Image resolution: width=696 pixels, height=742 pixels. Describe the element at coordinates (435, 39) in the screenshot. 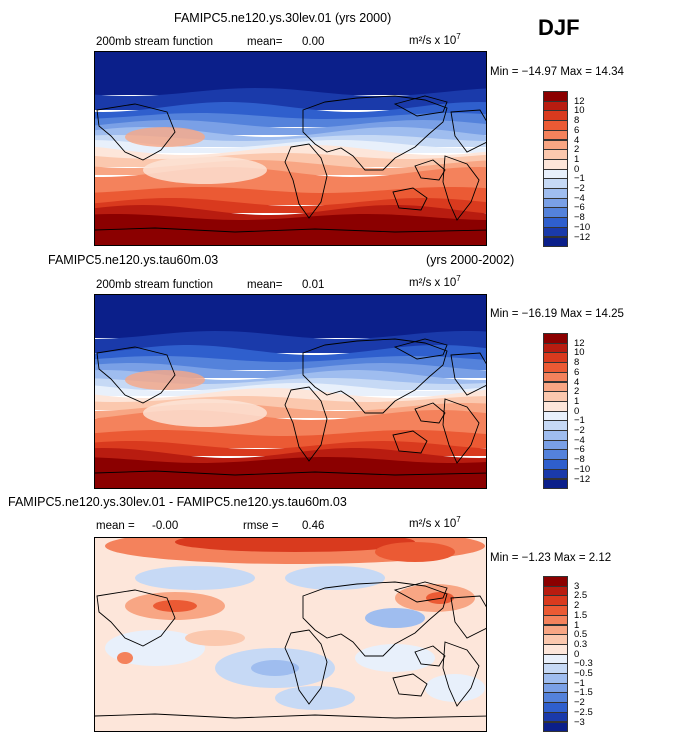

I see `panel1-units: m²/s x 107` at that location.